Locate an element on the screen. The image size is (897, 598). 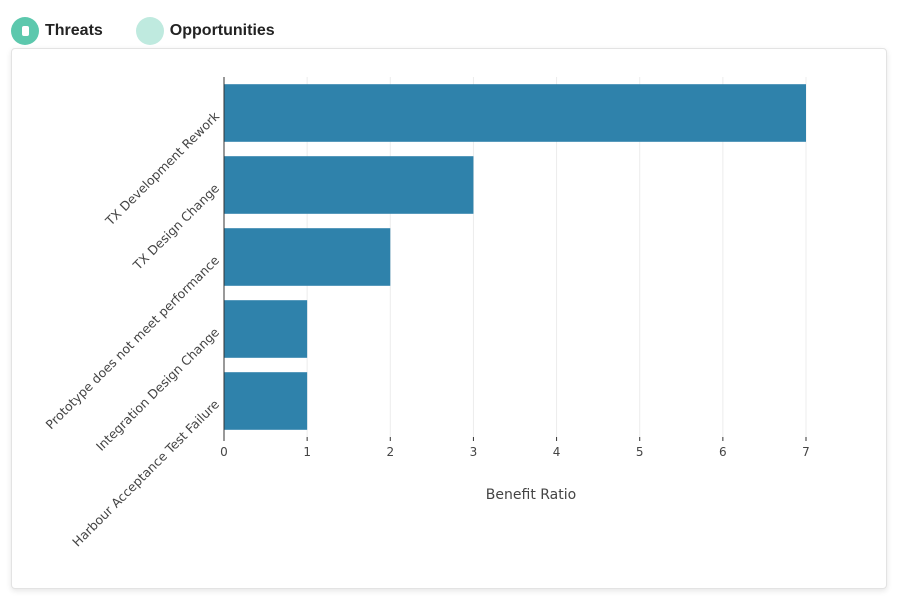
opportunities-toggle: Opportunities is located at coordinates (205, 31).